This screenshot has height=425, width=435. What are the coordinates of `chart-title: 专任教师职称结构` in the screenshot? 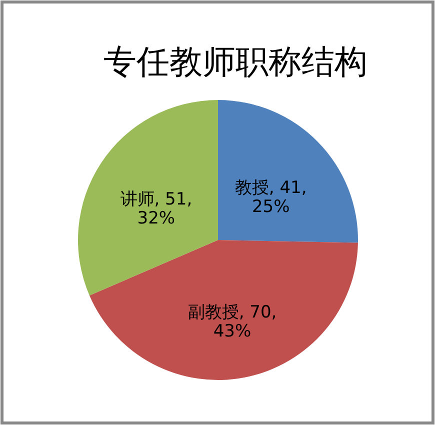 It's located at (236, 63).